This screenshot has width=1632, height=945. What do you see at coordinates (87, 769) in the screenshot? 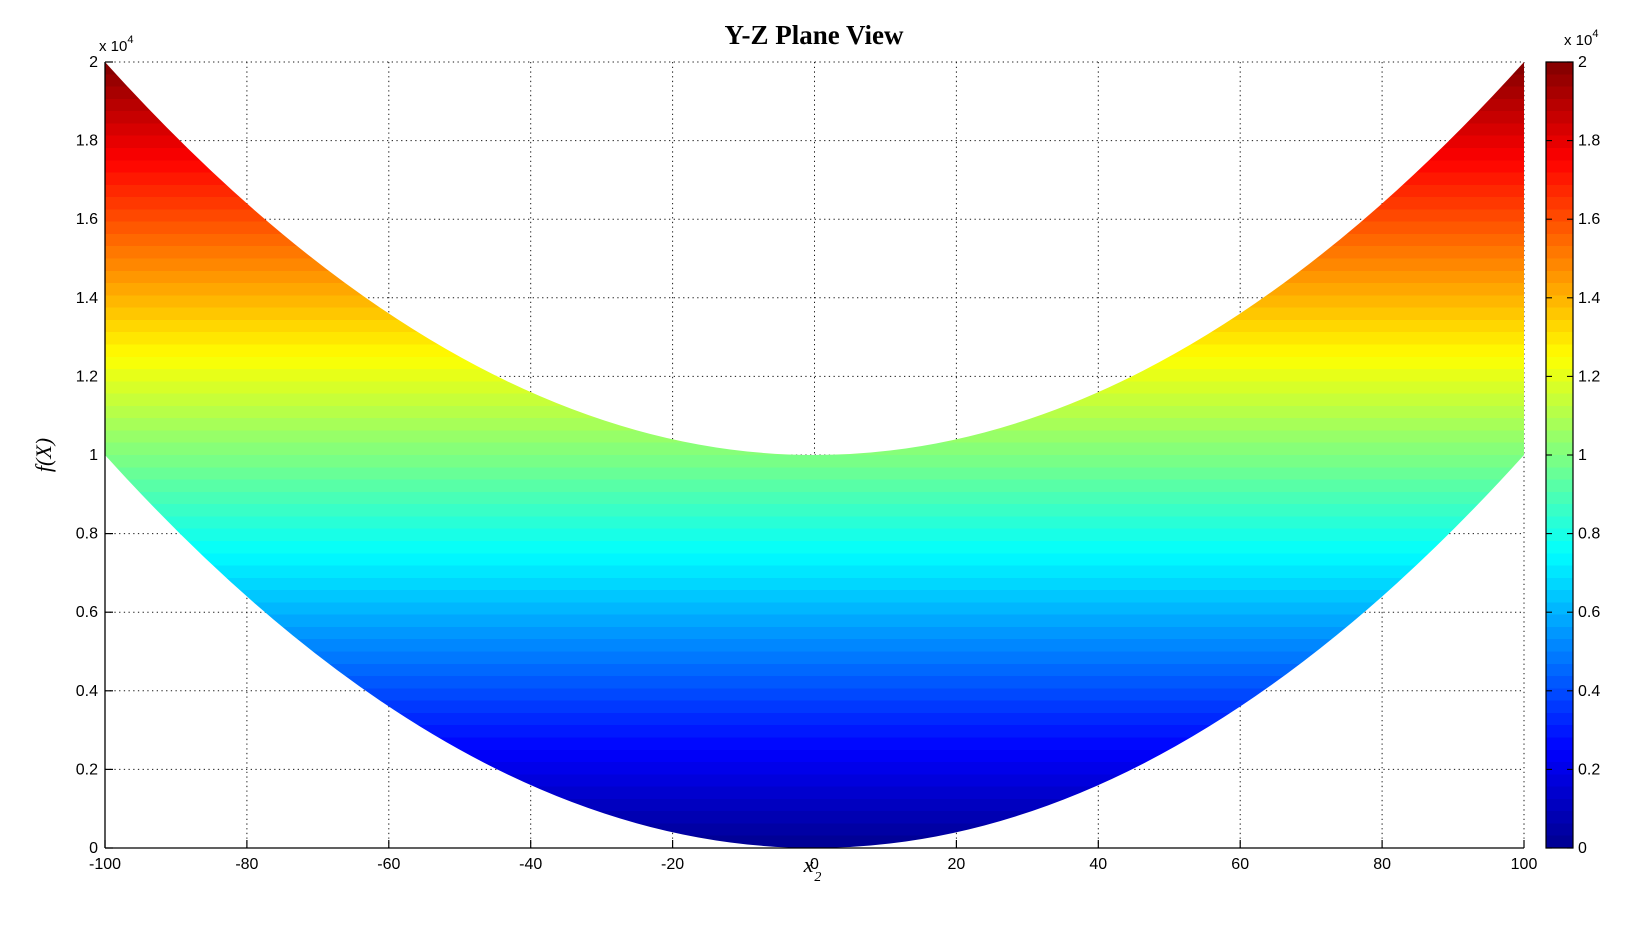
I see `y-tick-label: 0.2` at bounding box center [87, 769].